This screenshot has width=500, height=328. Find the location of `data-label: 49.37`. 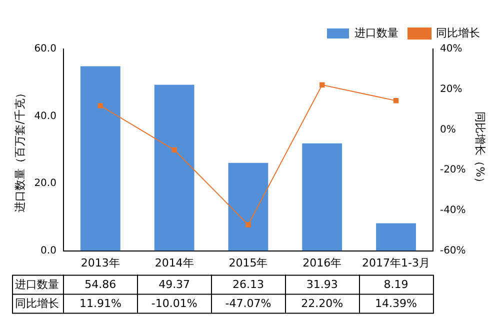

data-label: 49.37 is located at coordinates (174, 285).